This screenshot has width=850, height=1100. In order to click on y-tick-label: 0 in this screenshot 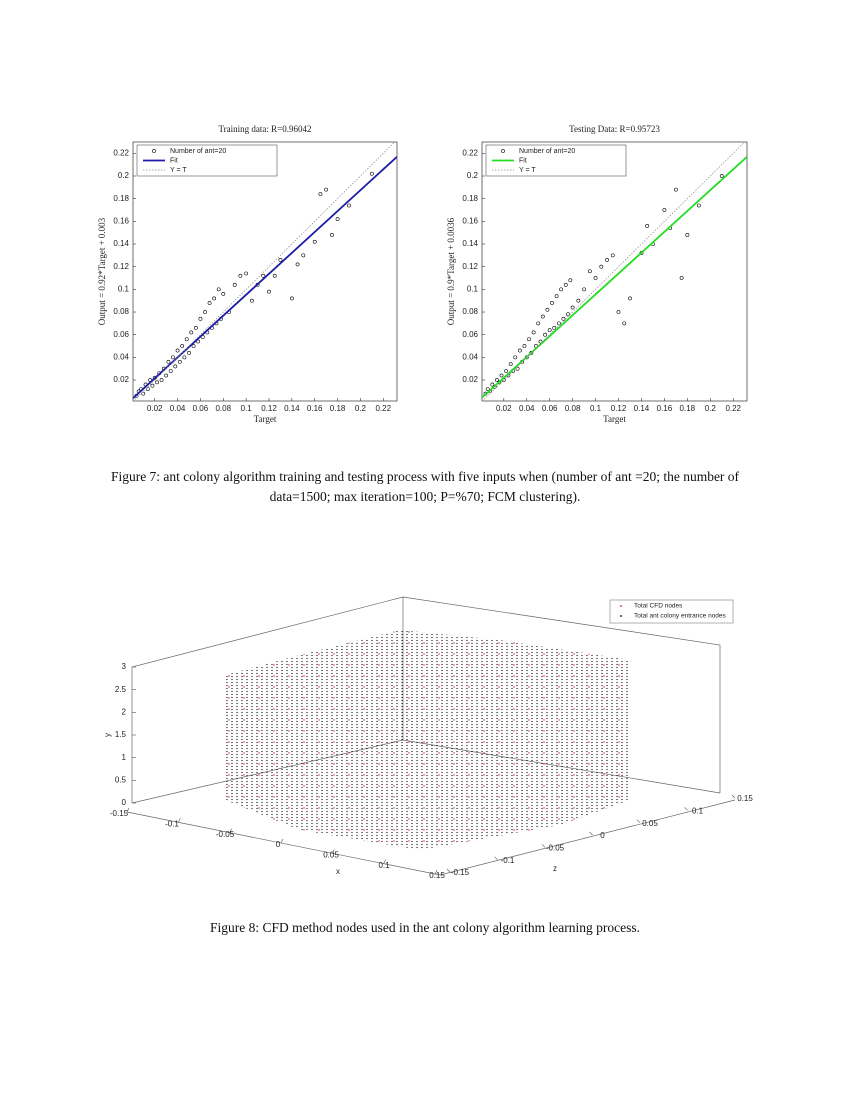, I will do `click(124, 802)`.